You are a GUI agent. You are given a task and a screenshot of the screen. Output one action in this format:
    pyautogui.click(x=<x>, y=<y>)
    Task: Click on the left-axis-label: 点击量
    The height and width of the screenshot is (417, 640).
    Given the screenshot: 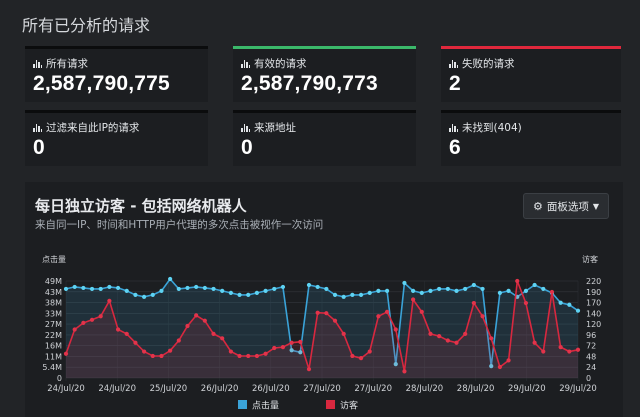 What is the action you would take?
    pyautogui.click(x=54, y=259)
    